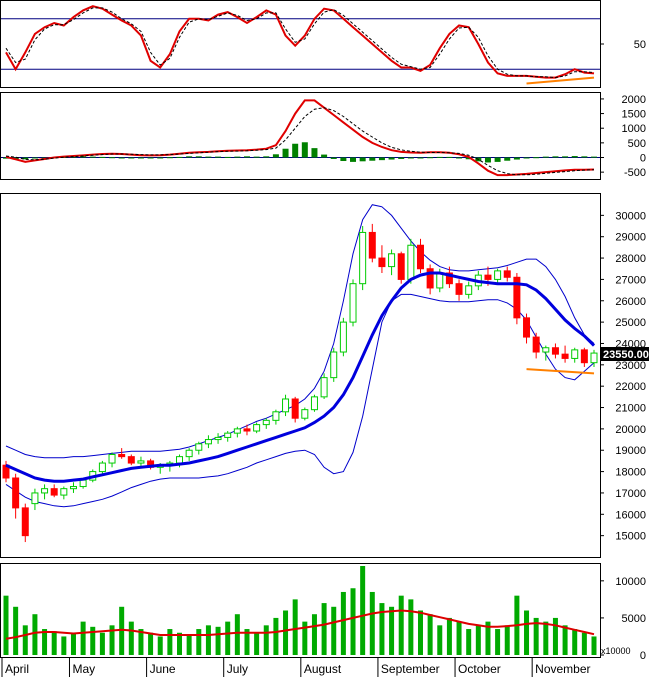 The height and width of the screenshot is (677, 650). I want to click on month-label: April, so click(17, 669).